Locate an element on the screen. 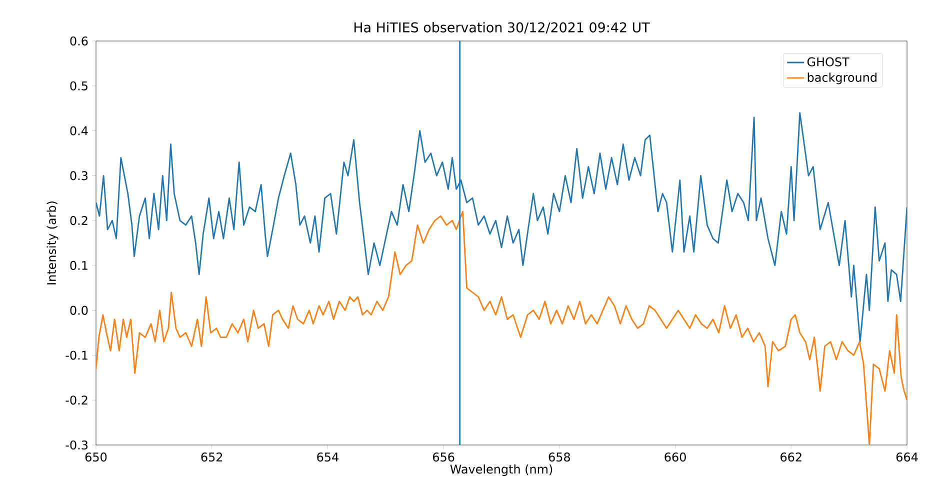  y-tick-label: 0.5 is located at coordinates (79, 85).